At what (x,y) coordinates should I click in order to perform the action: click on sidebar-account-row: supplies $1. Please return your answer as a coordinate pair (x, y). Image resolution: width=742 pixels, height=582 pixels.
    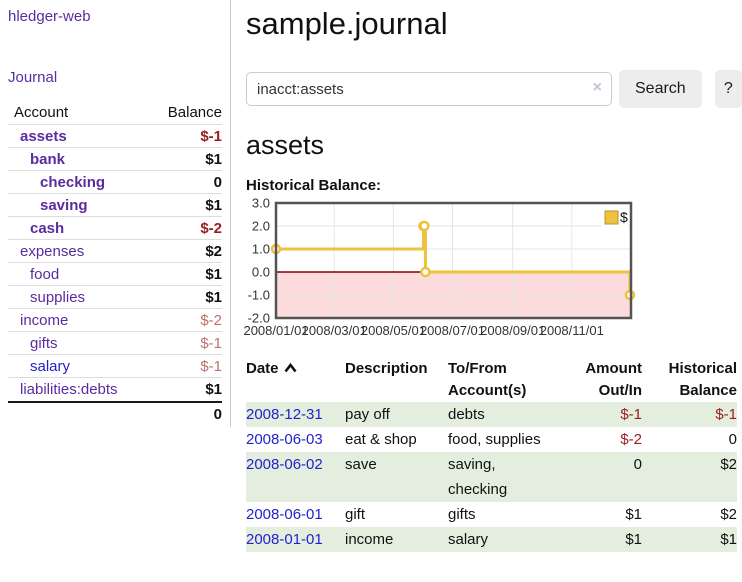
    Looking at the image, I should click on (115, 297).